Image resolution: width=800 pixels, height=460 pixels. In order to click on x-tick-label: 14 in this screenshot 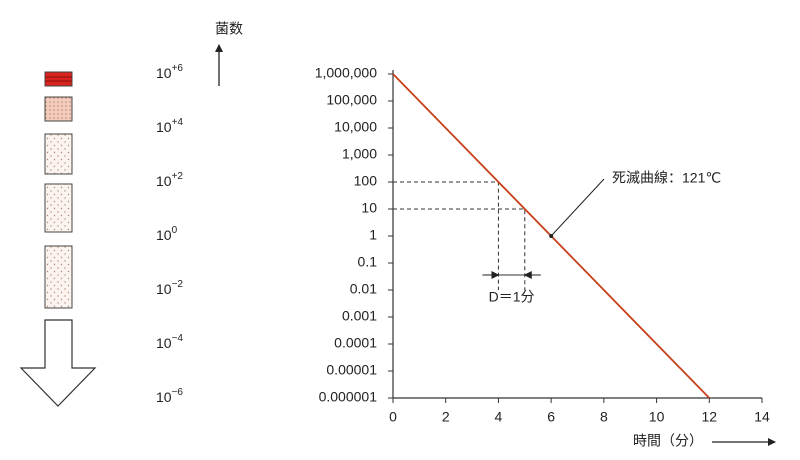, I will do `click(762, 417)`.